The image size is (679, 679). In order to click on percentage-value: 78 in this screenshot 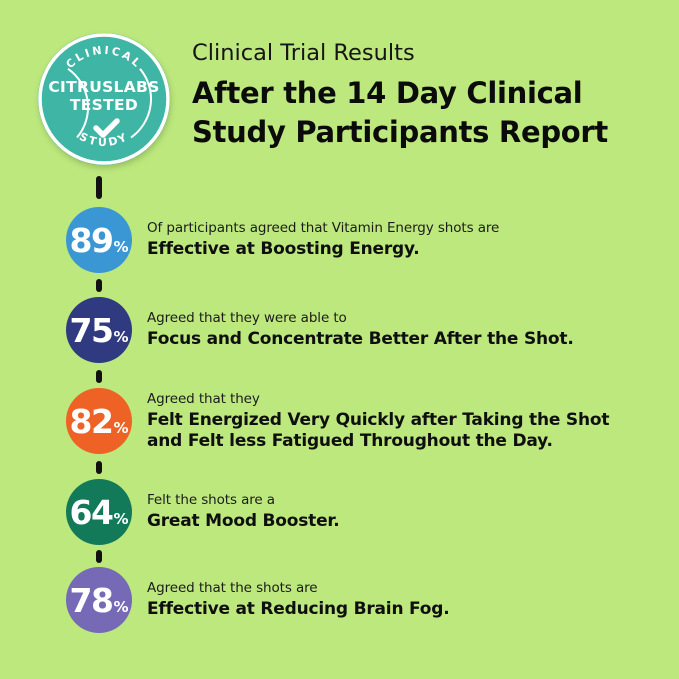, I will do `click(91, 600)`.